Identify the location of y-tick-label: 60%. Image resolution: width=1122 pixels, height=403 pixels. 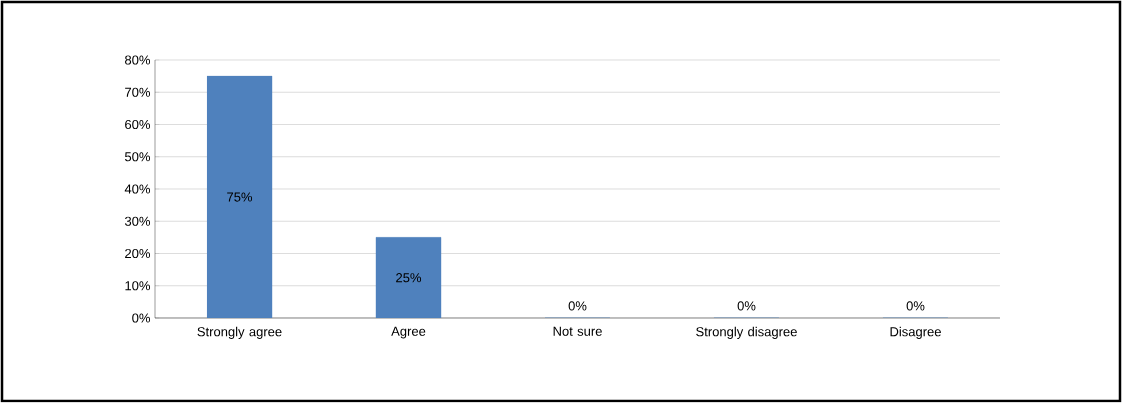
(138, 124).